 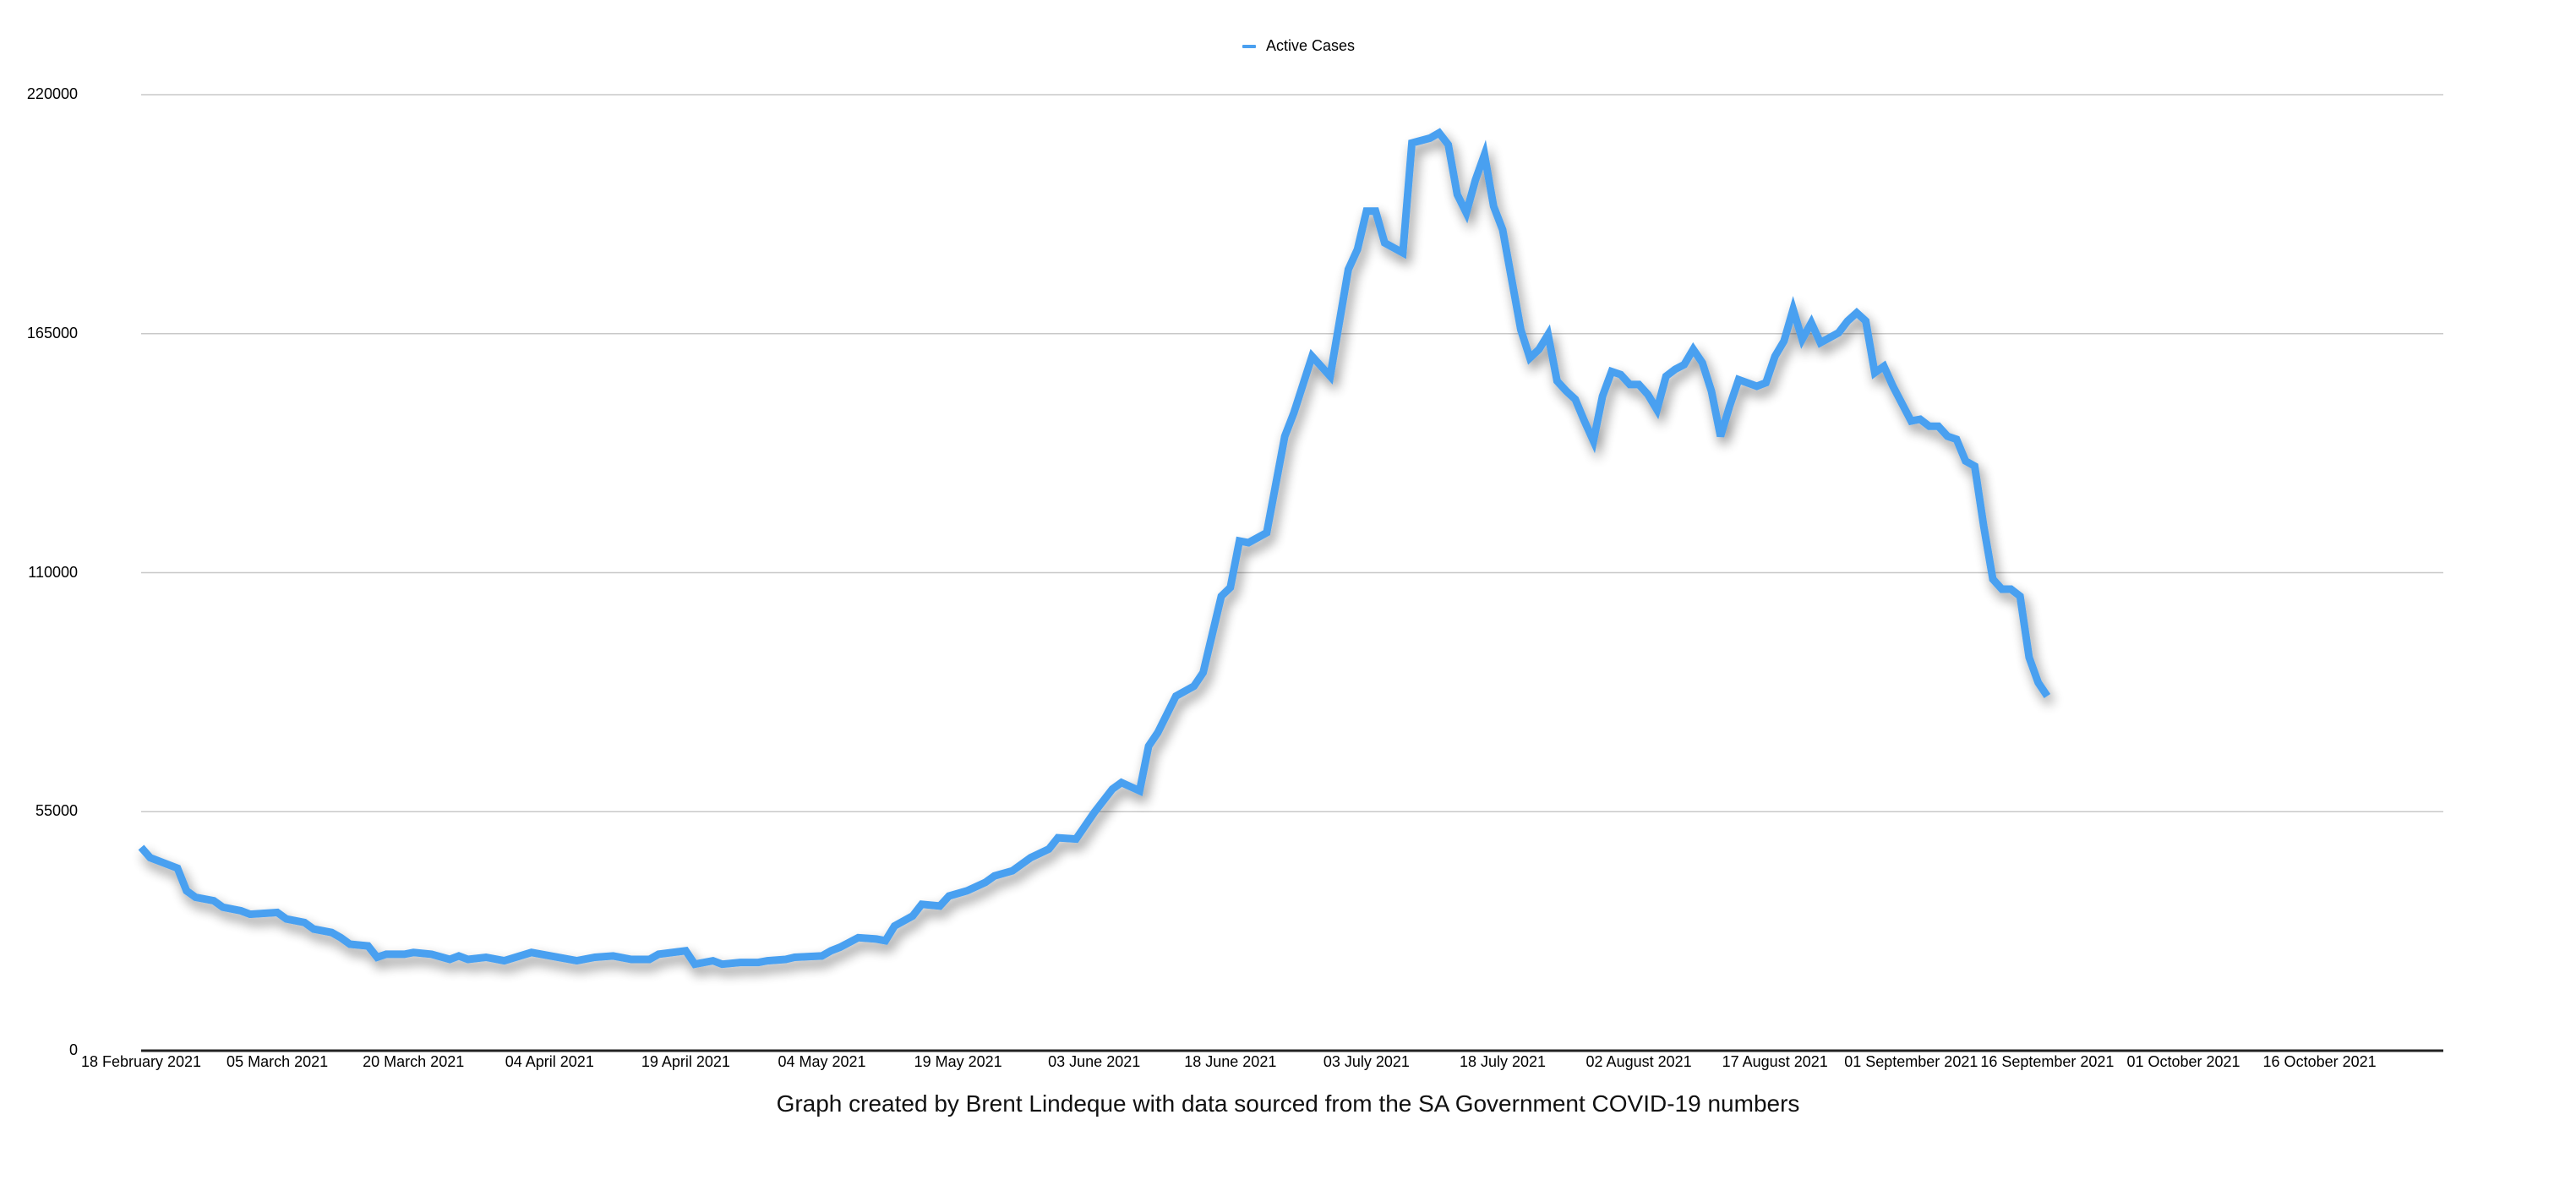 What do you see at coordinates (56, 811) in the screenshot?
I see `y-tick-label: 55000` at bounding box center [56, 811].